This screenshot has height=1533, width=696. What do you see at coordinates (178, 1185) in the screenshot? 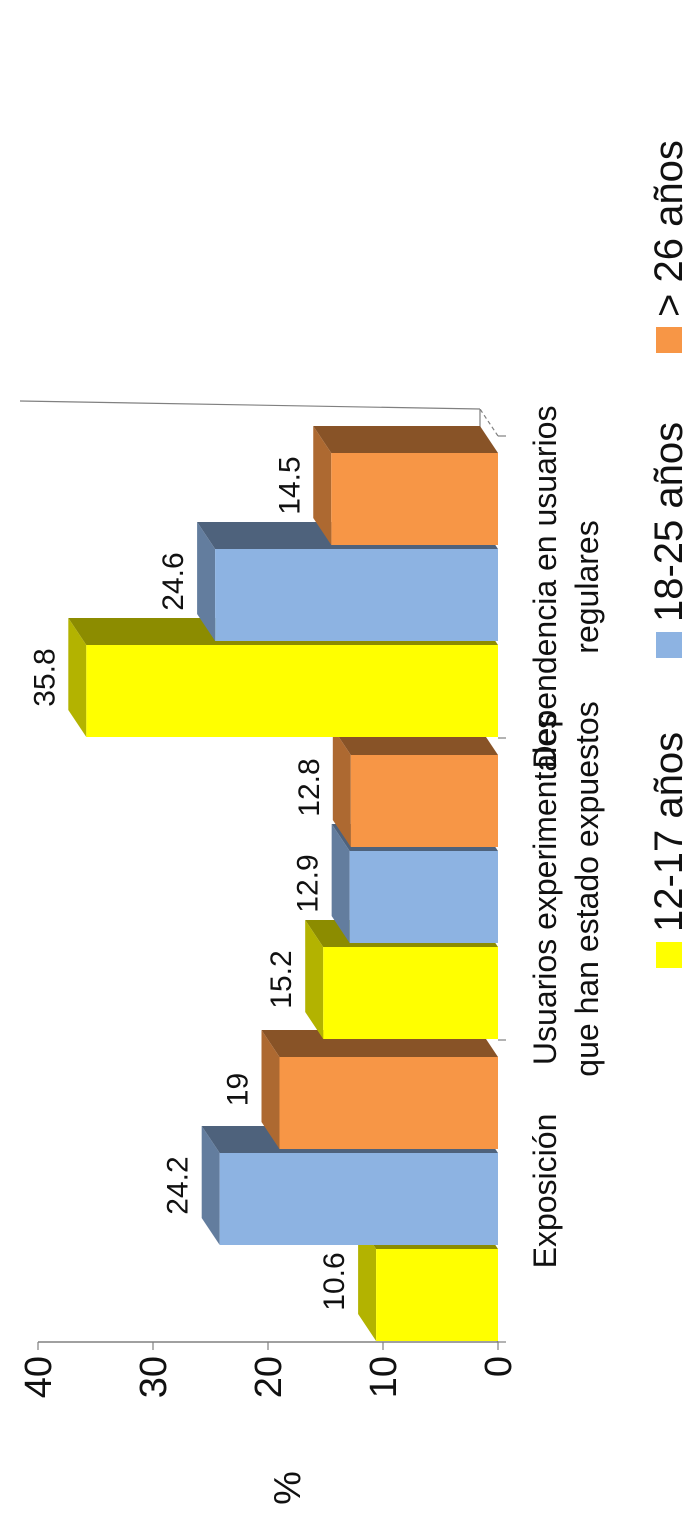
I see `data-label: 24.2` at bounding box center [178, 1185].